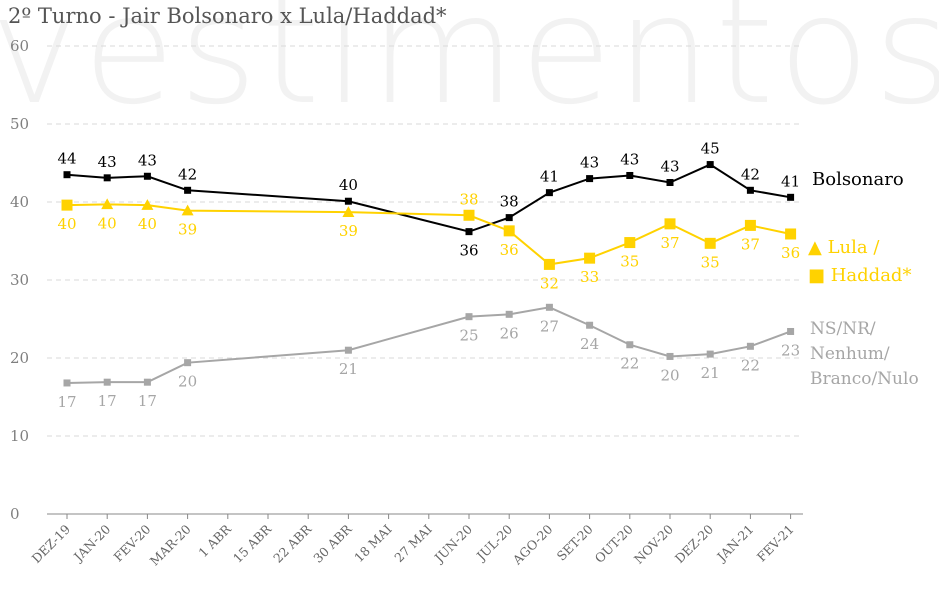 The height and width of the screenshot is (599, 939). Describe the element at coordinates (850, 354) in the screenshot. I see `legend-ns-line-1: Nenhum/` at that location.